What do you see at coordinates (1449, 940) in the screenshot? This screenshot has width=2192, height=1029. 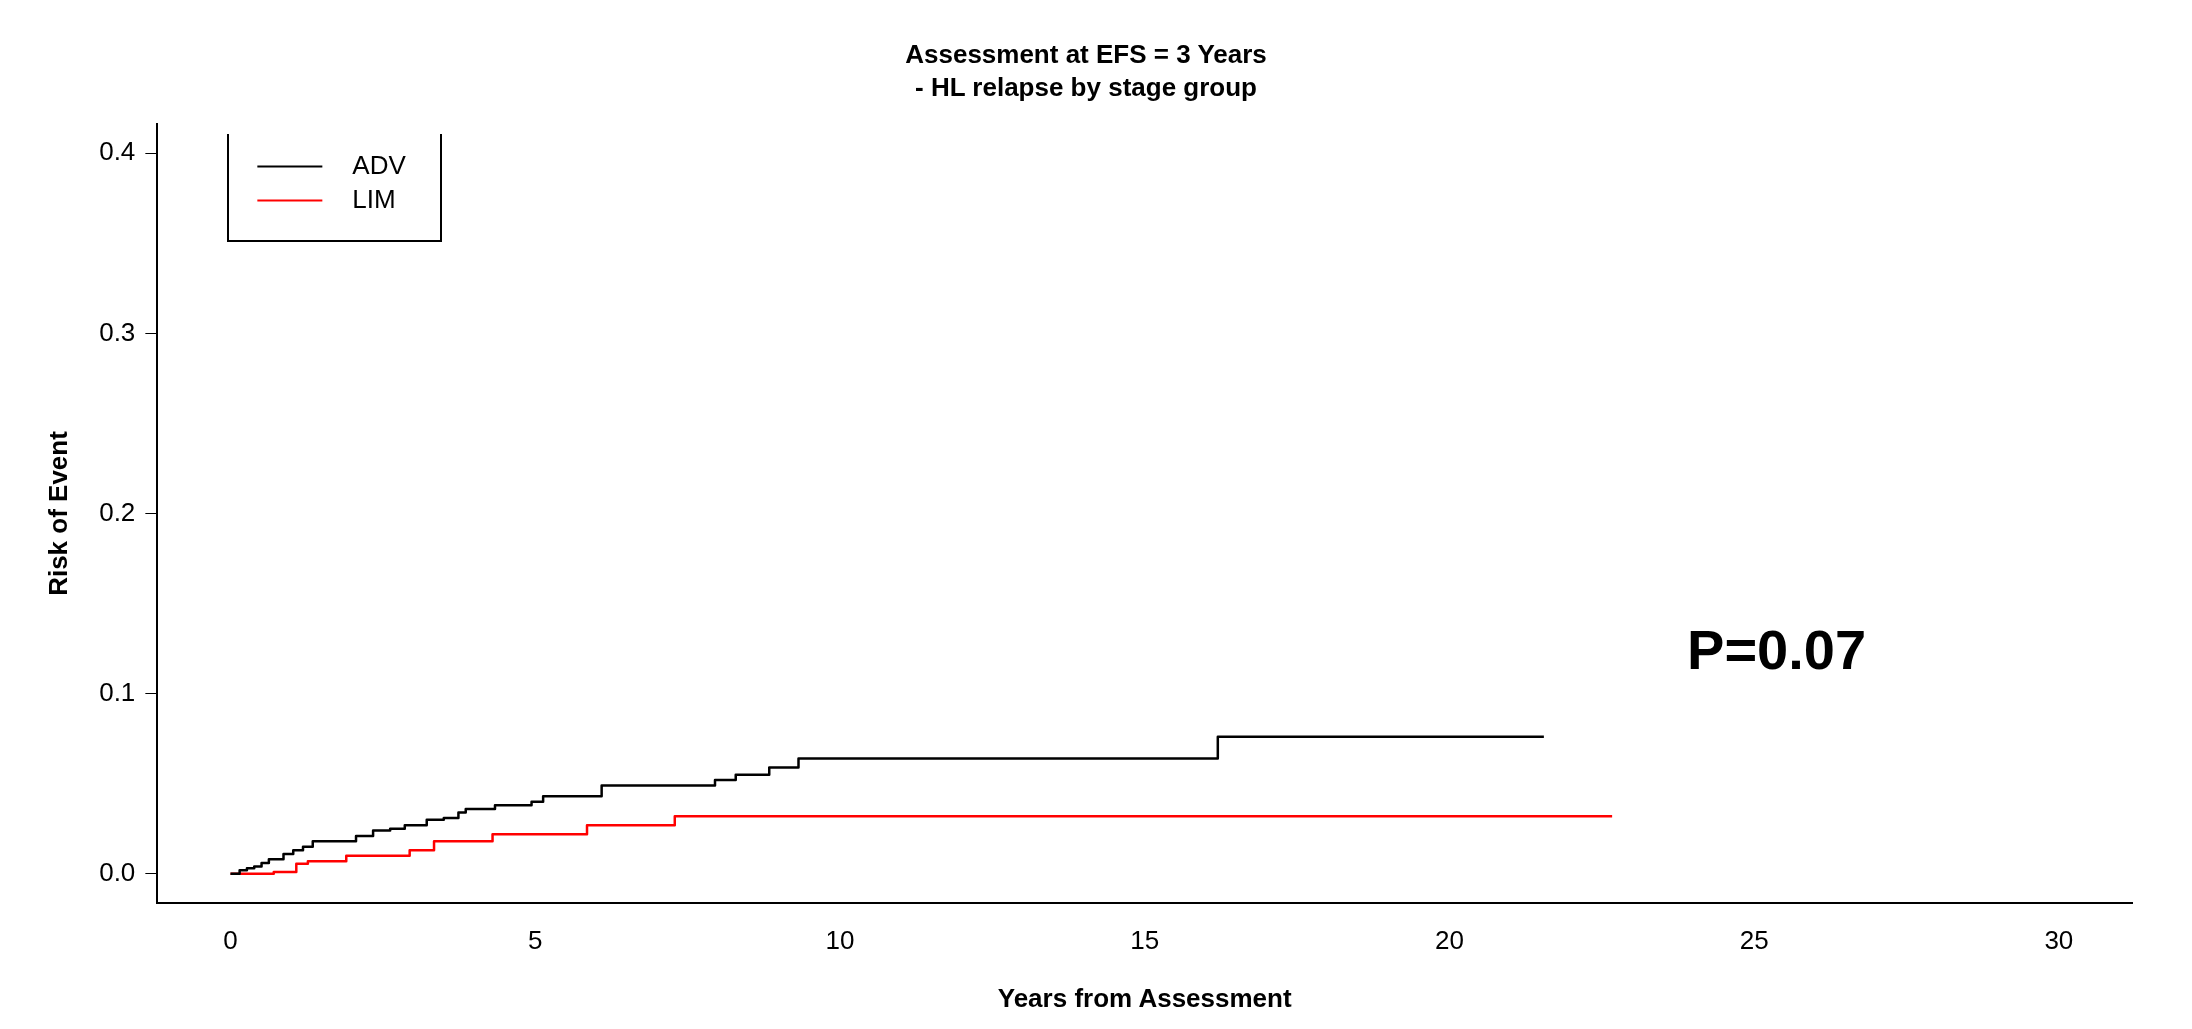 I see `x-tick-label: 20` at bounding box center [1449, 940].